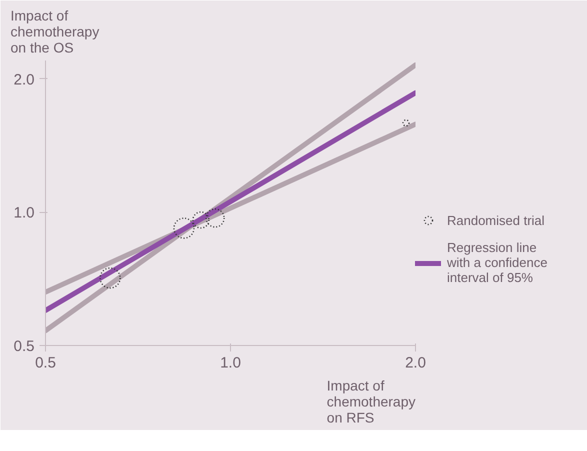 This screenshot has height=451, width=587. Describe the element at coordinates (230, 363) in the screenshot. I see `x-tick-label: 1.0` at that location.